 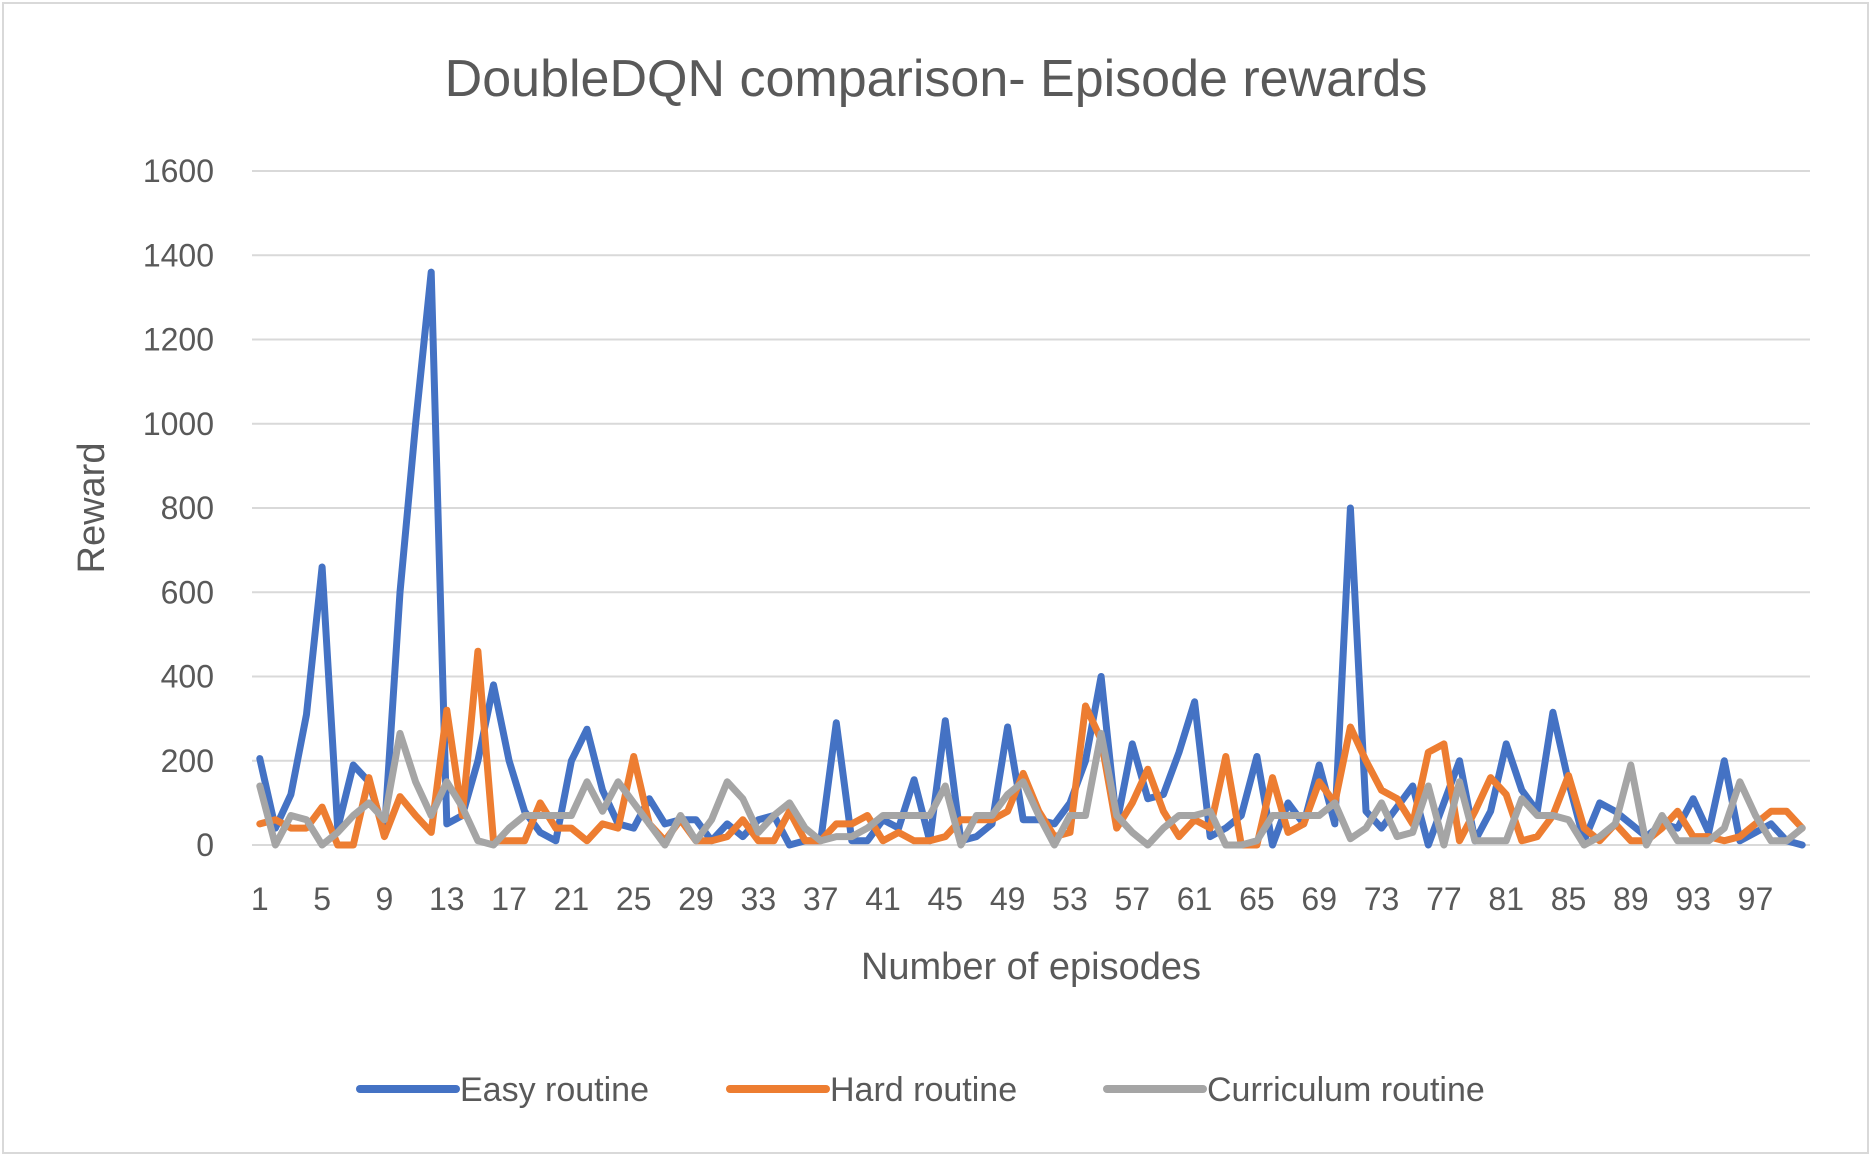 What do you see at coordinates (1132, 899) in the screenshot?
I see `x-tick-label: 57` at bounding box center [1132, 899].